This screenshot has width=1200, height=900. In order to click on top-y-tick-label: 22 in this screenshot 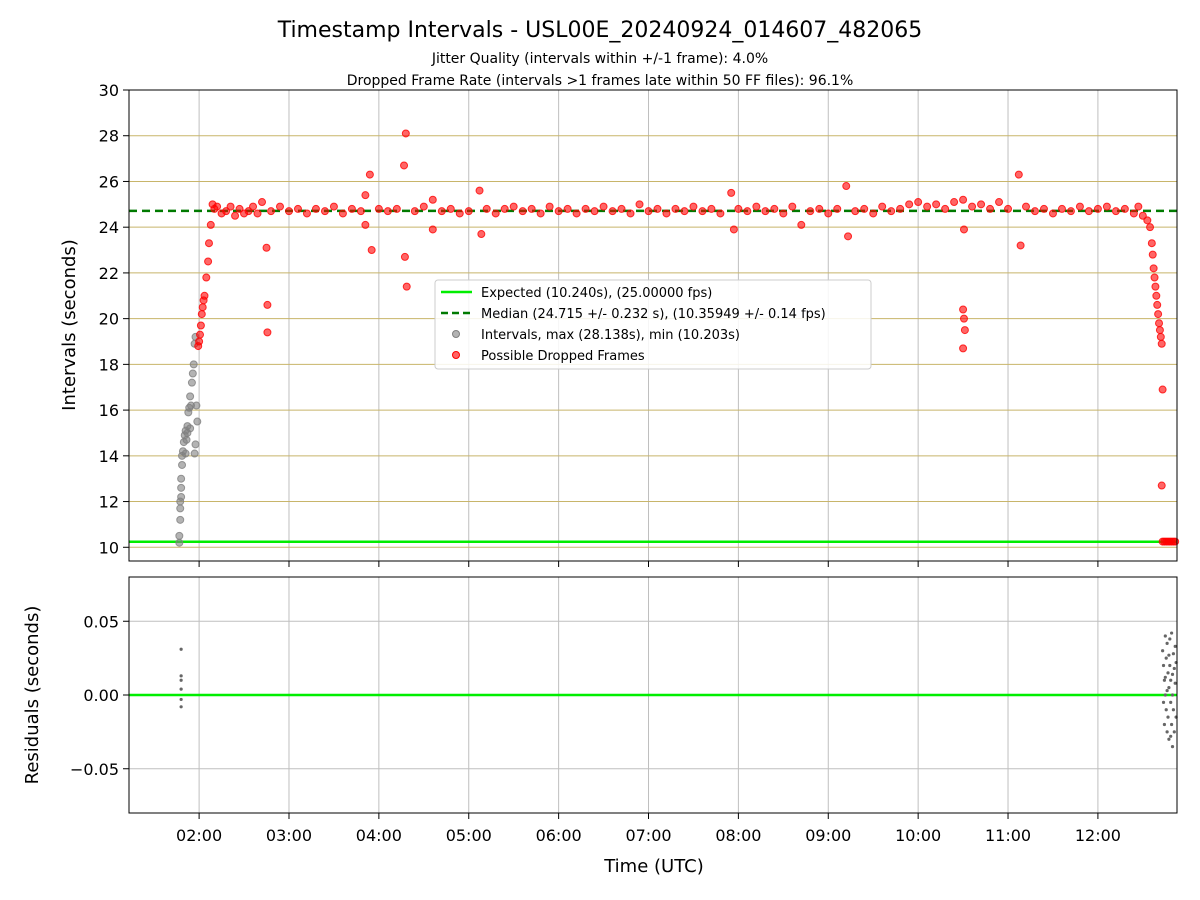, I will do `click(109, 273)`.